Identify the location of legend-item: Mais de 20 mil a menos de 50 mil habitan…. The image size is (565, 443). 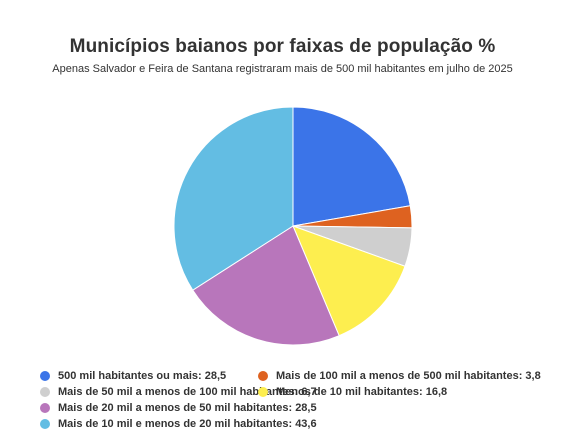
(178, 408).